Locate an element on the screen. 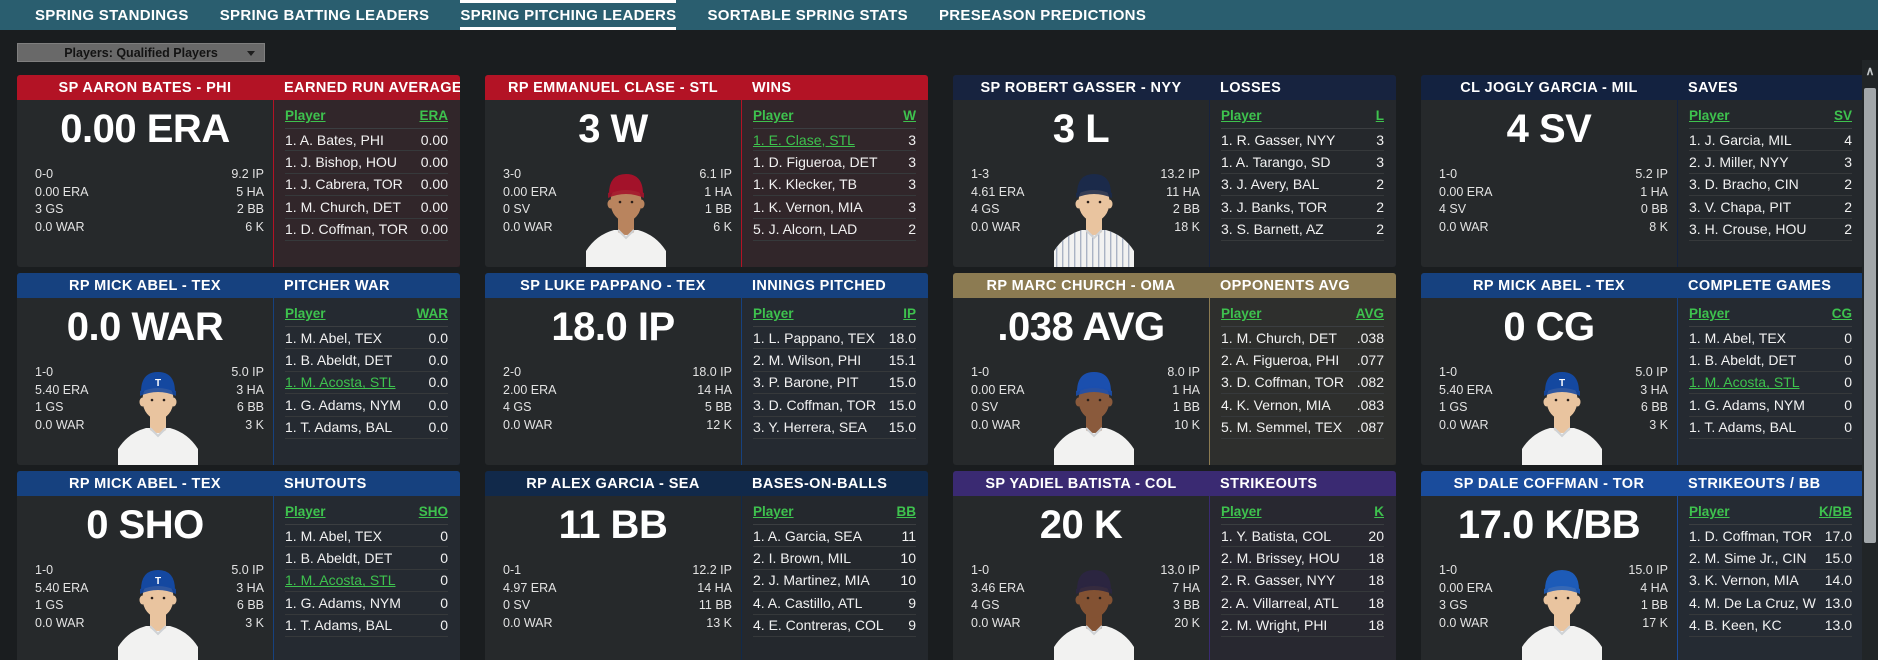  featured-player-name: SP AARON BATES - PHI is located at coordinates (145, 87).